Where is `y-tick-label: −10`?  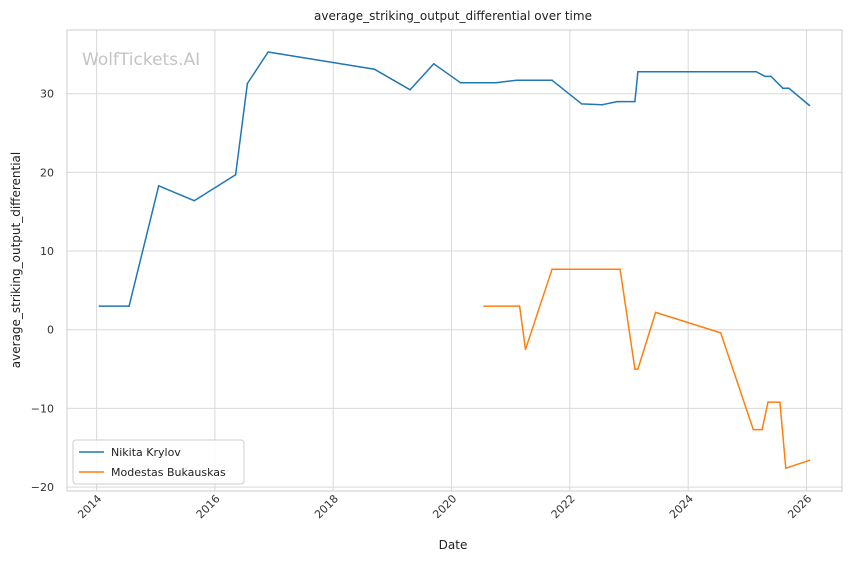 y-tick-label: −10 is located at coordinates (42, 408).